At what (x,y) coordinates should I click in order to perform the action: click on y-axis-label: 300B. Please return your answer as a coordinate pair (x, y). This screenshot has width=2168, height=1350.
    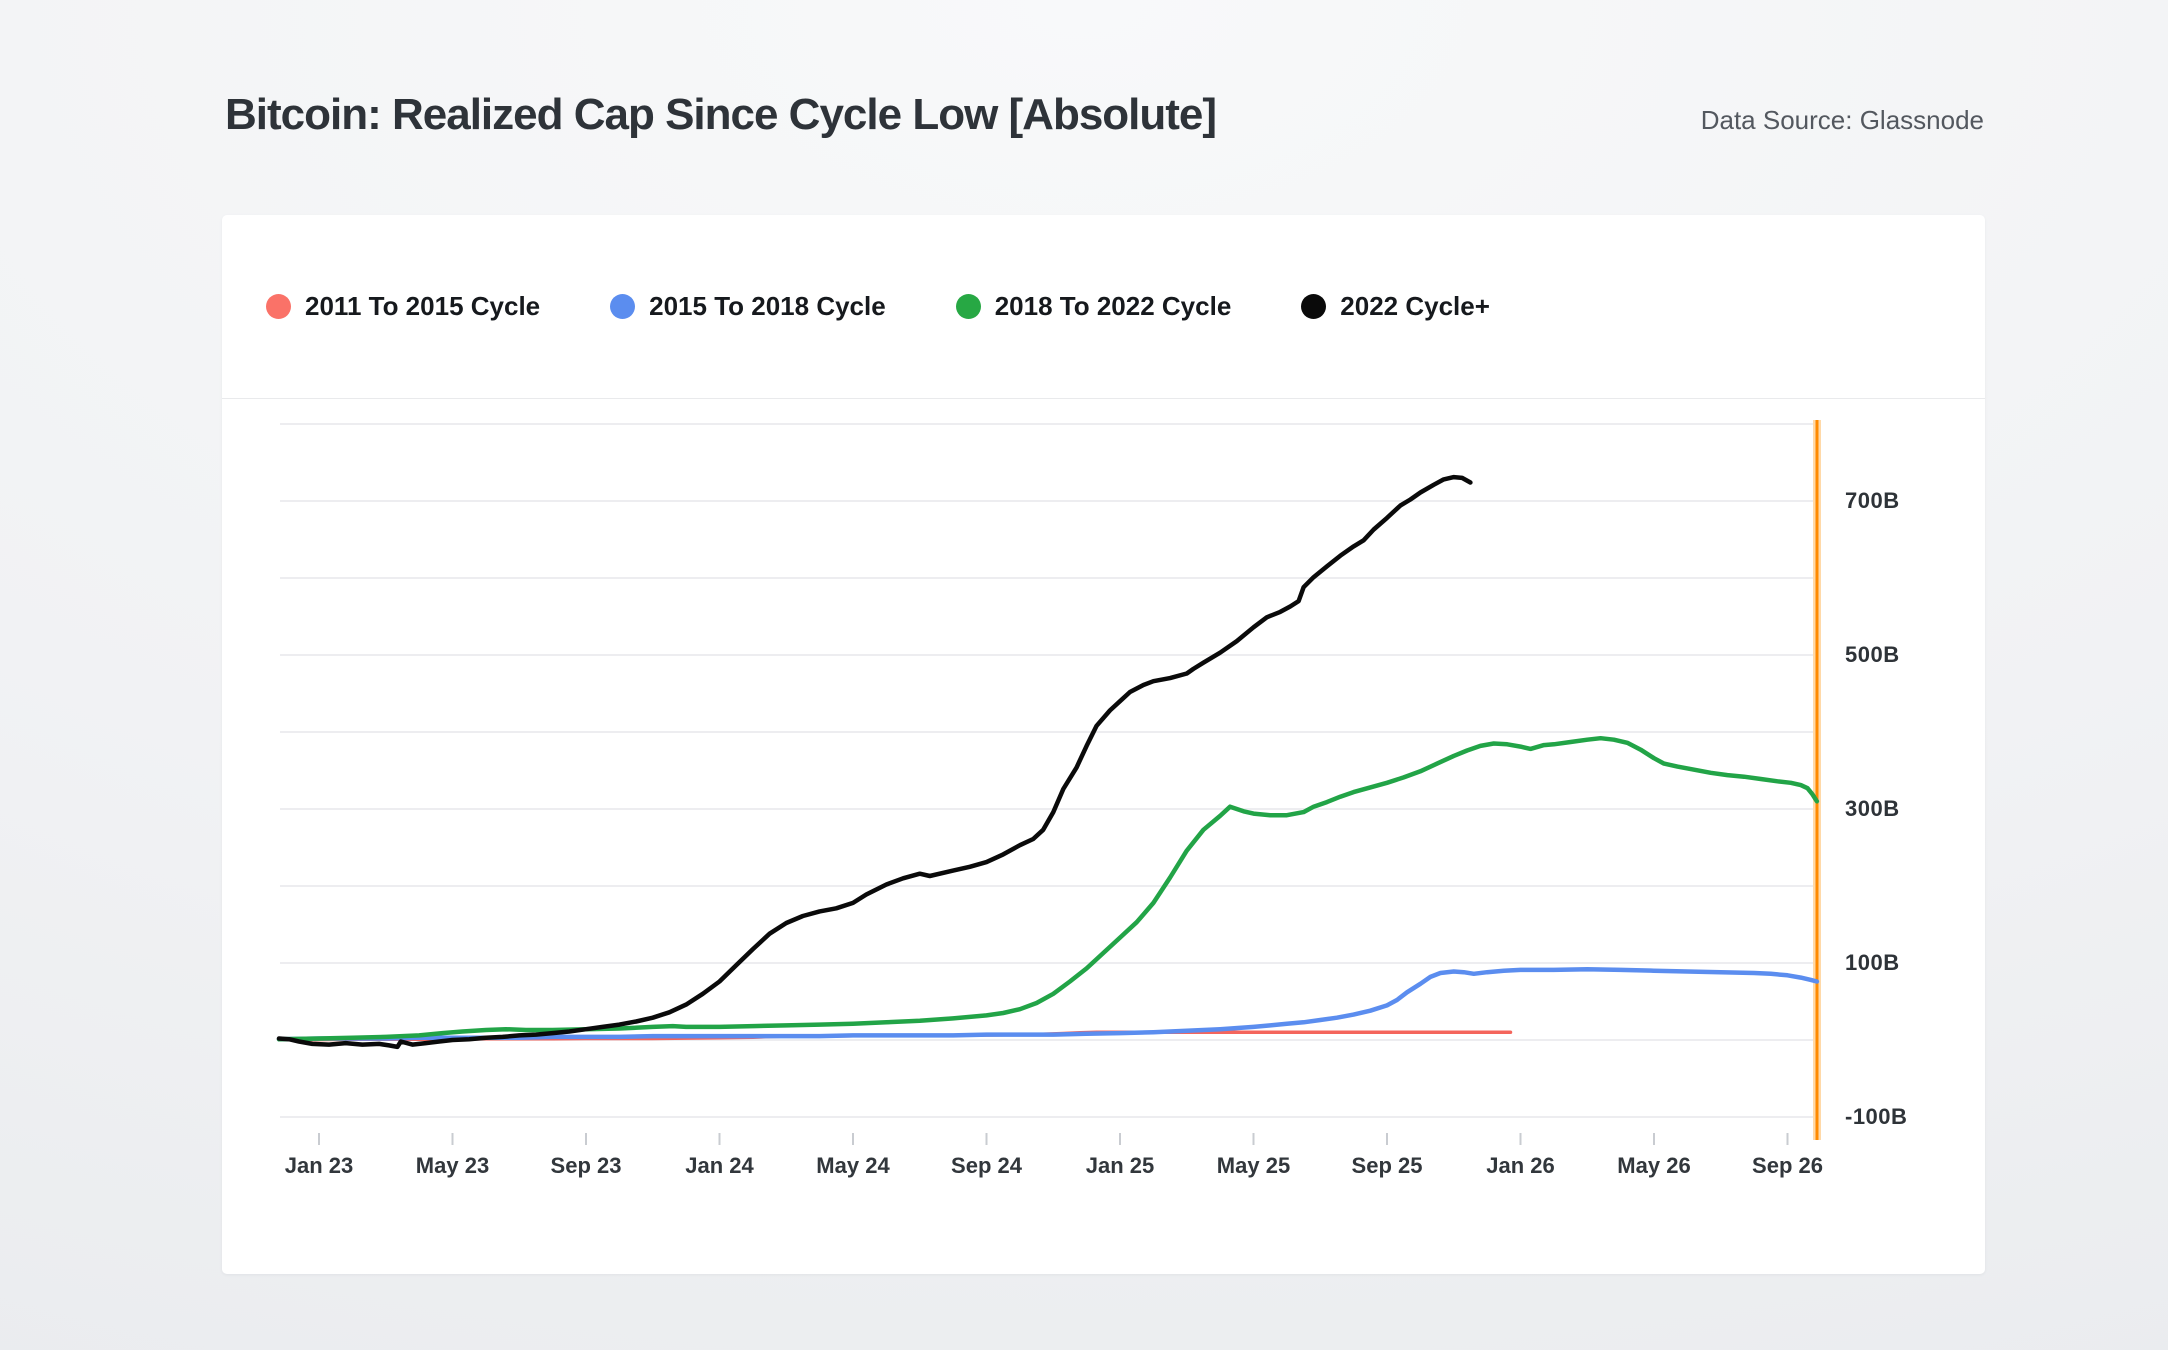
    Looking at the image, I should click on (1872, 808).